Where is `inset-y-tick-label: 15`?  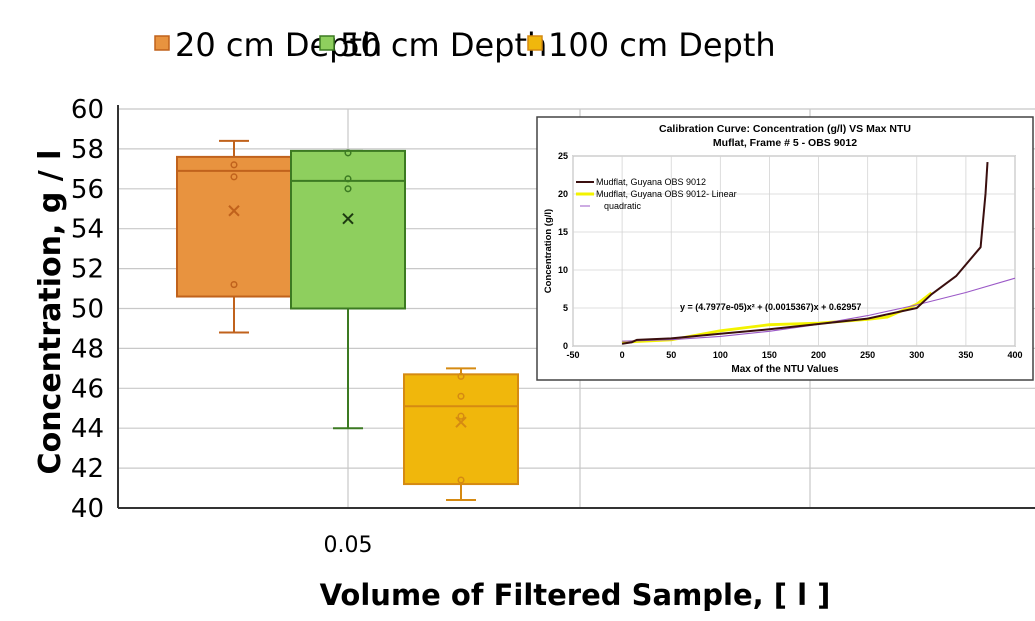 inset-y-tick-label: 15 is located at coordinates (563, 232).